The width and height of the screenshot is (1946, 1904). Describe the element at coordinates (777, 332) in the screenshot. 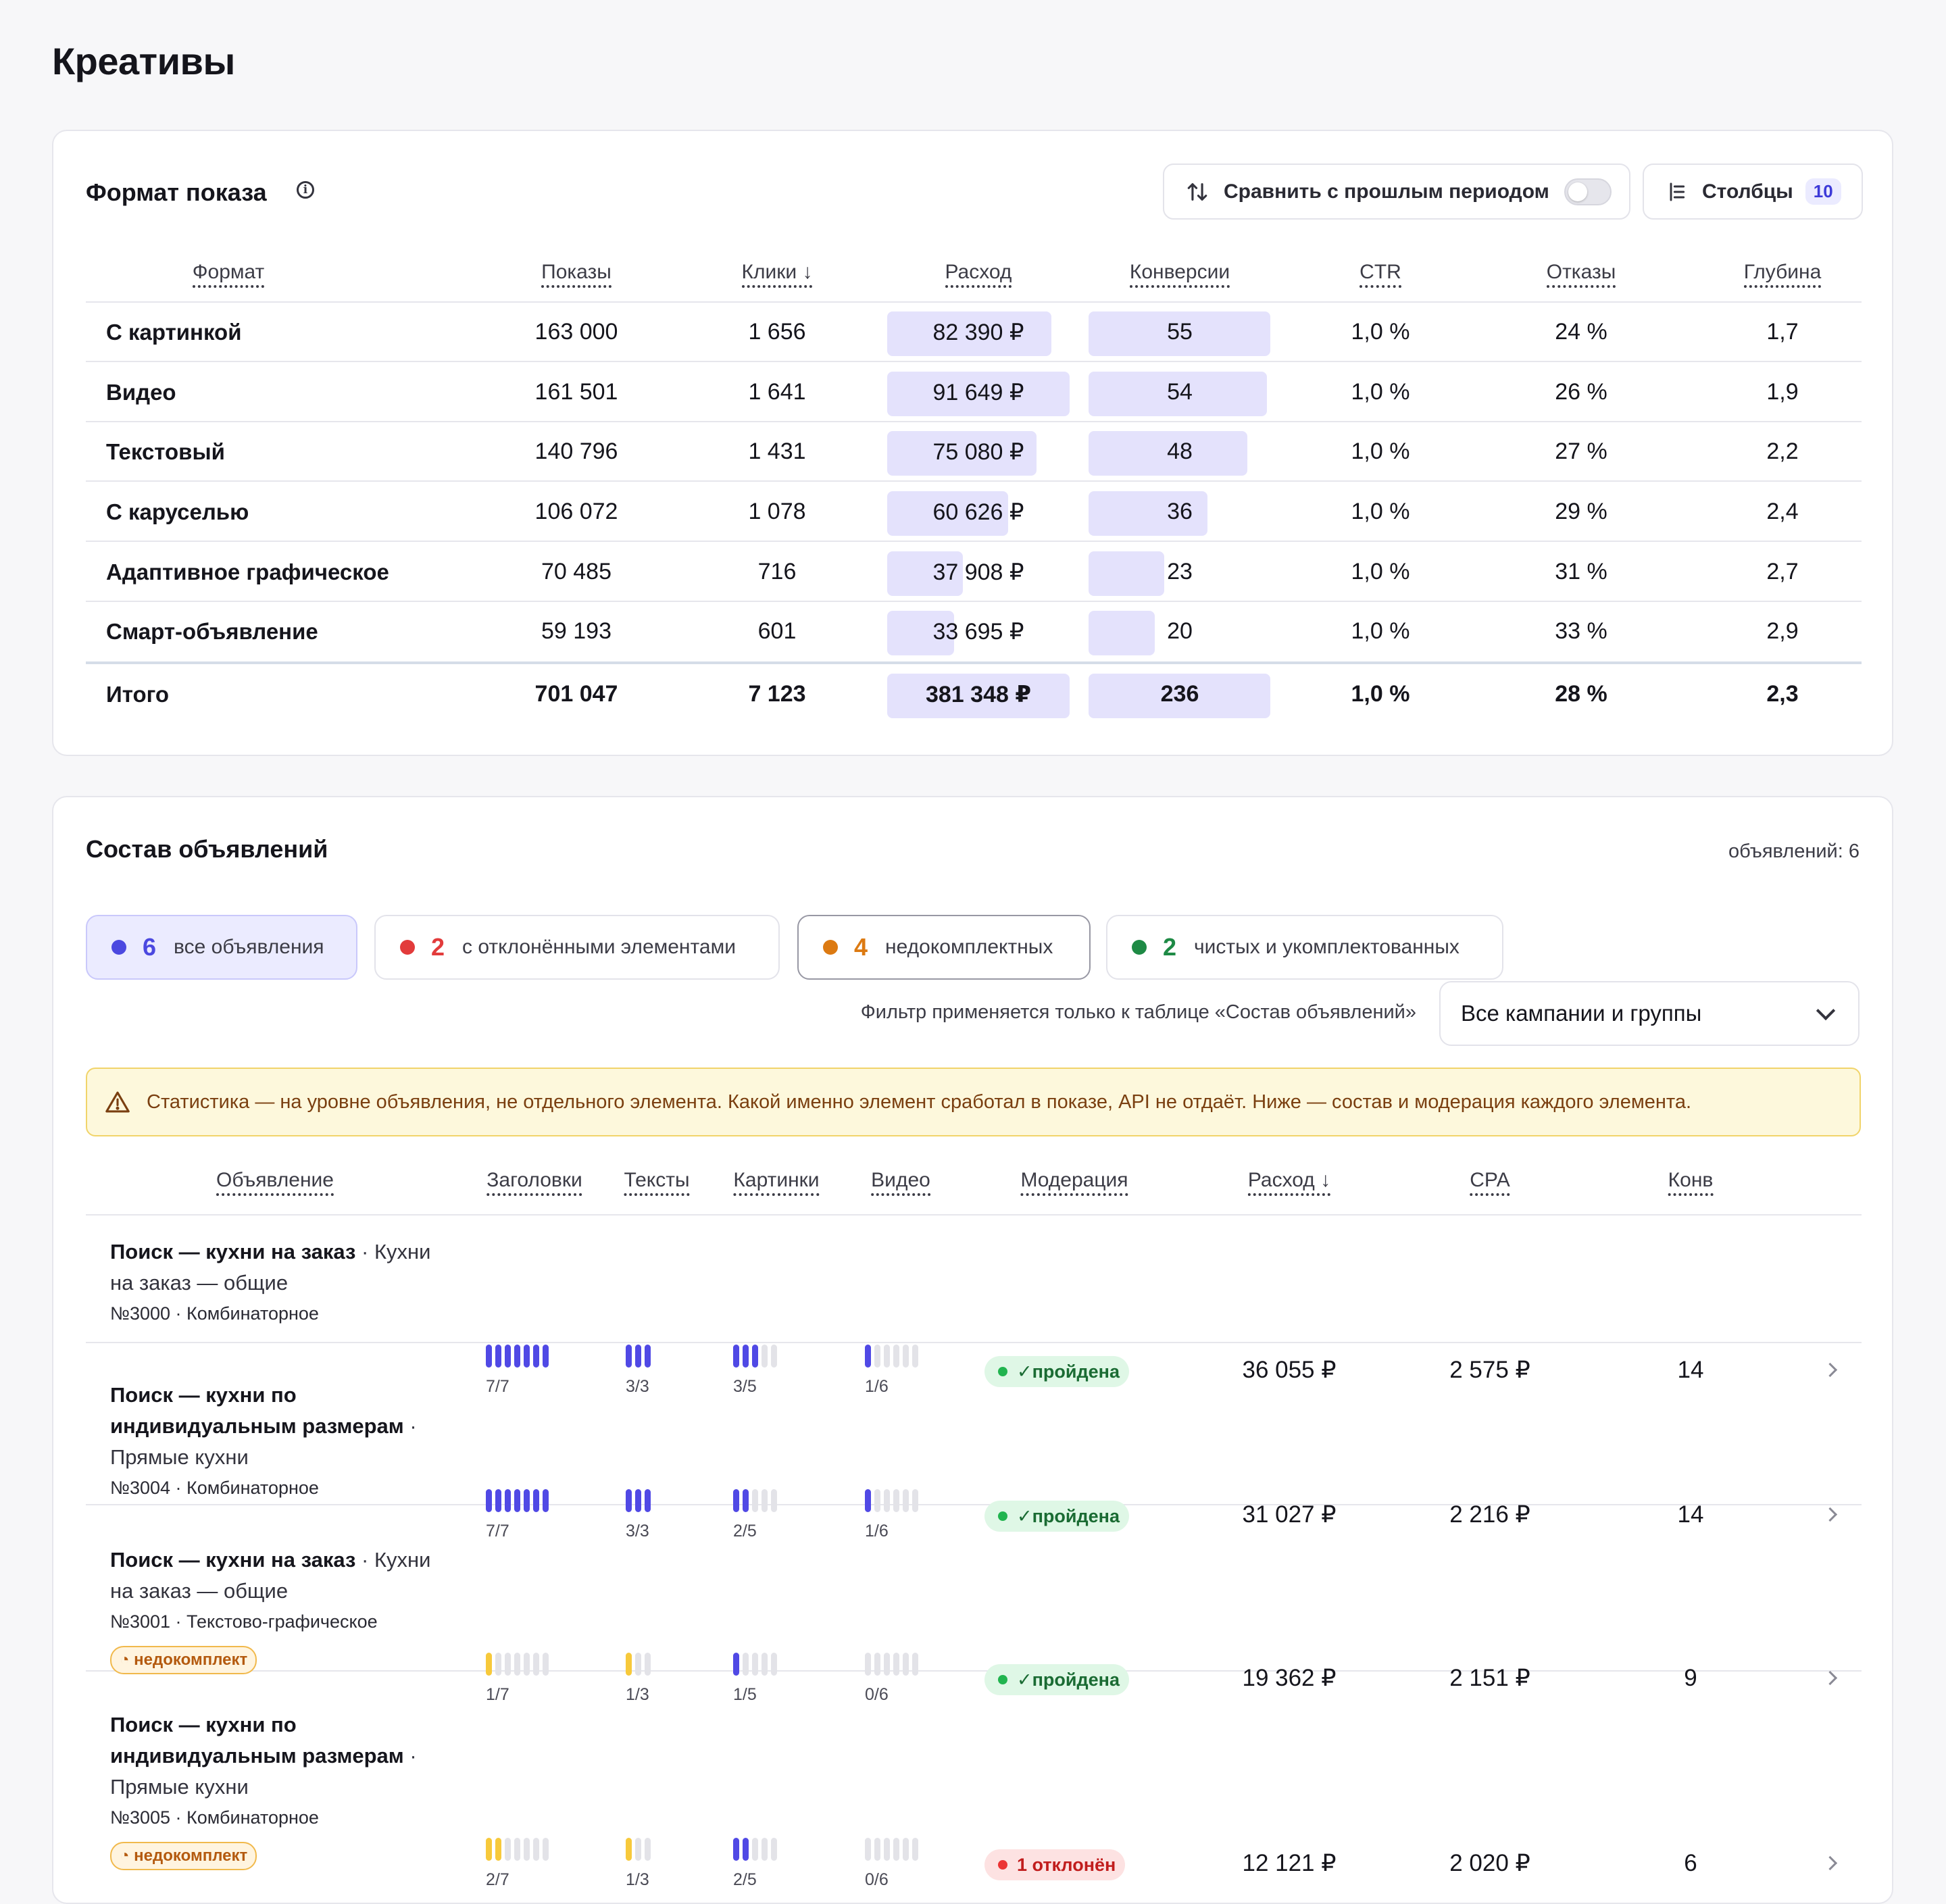

I see `clicks-cell: 1 656` at that location.